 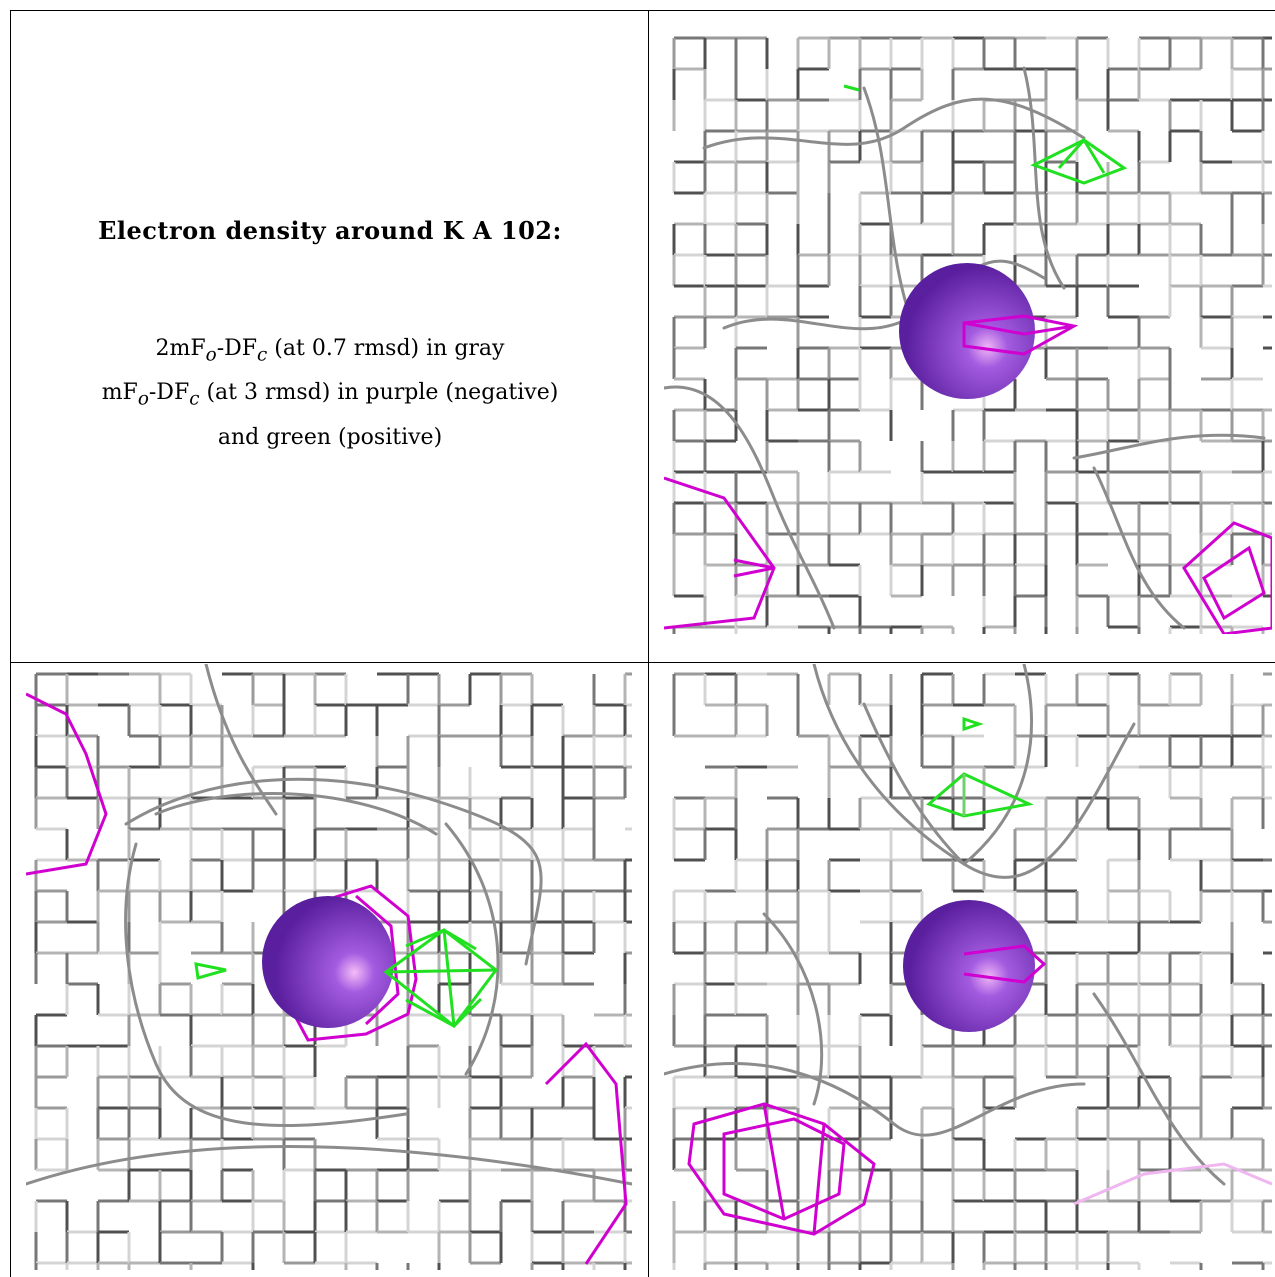 What do you see at coordinates (10, 643) in the screenshot?
I see `border-left` at bounding box center [10, 643].